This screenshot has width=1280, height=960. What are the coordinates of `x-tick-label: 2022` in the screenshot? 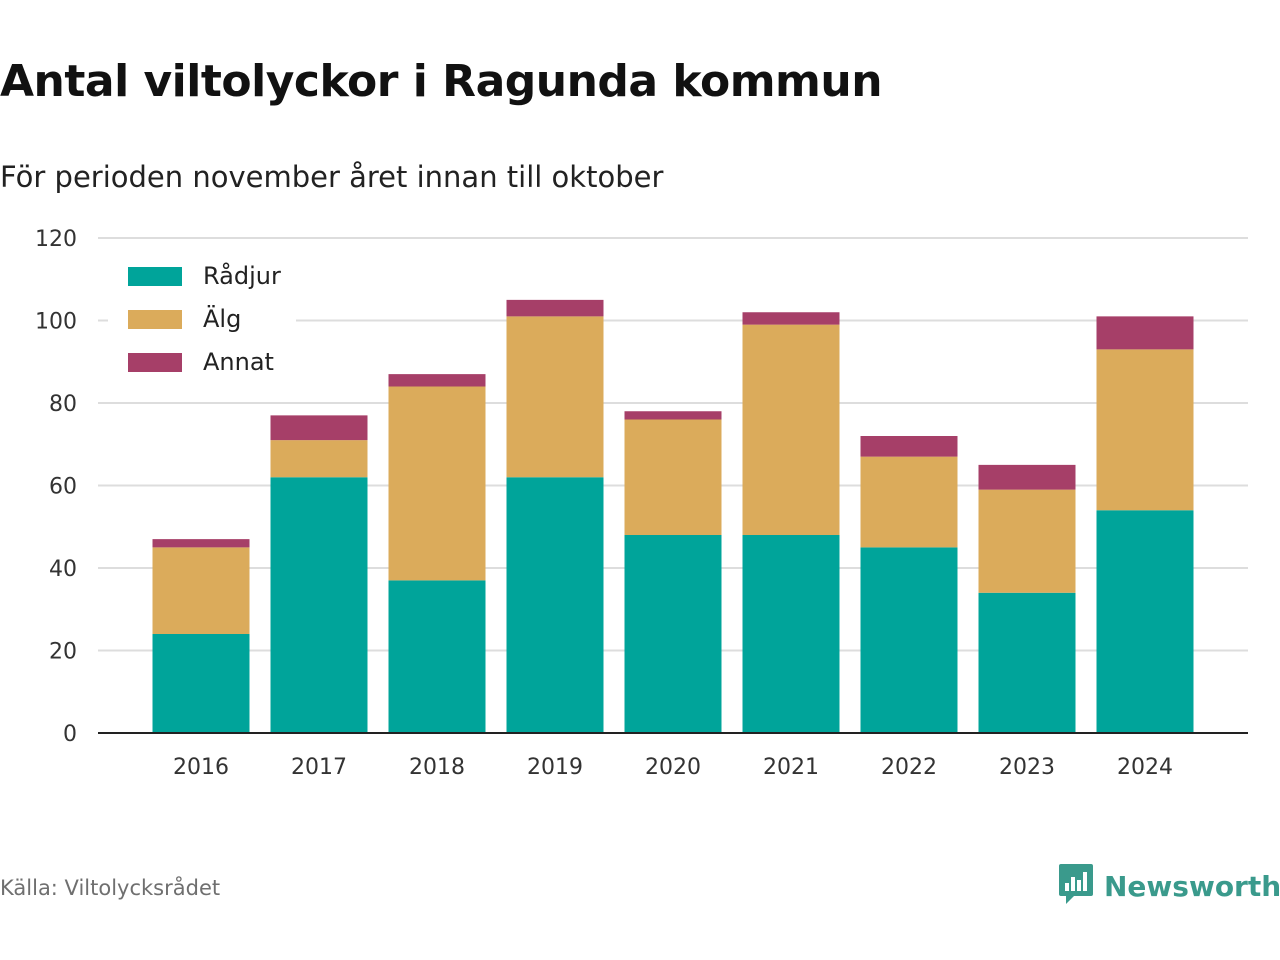 It's located at (909, 767).